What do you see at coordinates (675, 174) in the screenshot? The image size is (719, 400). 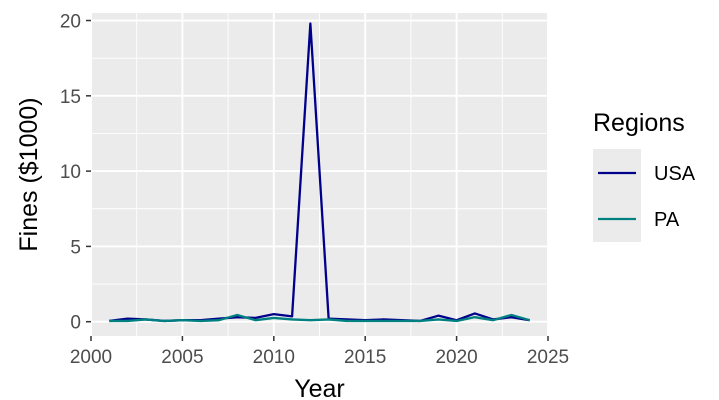 I see `legend-label-usa: USA` at bounding box center [675, 174].